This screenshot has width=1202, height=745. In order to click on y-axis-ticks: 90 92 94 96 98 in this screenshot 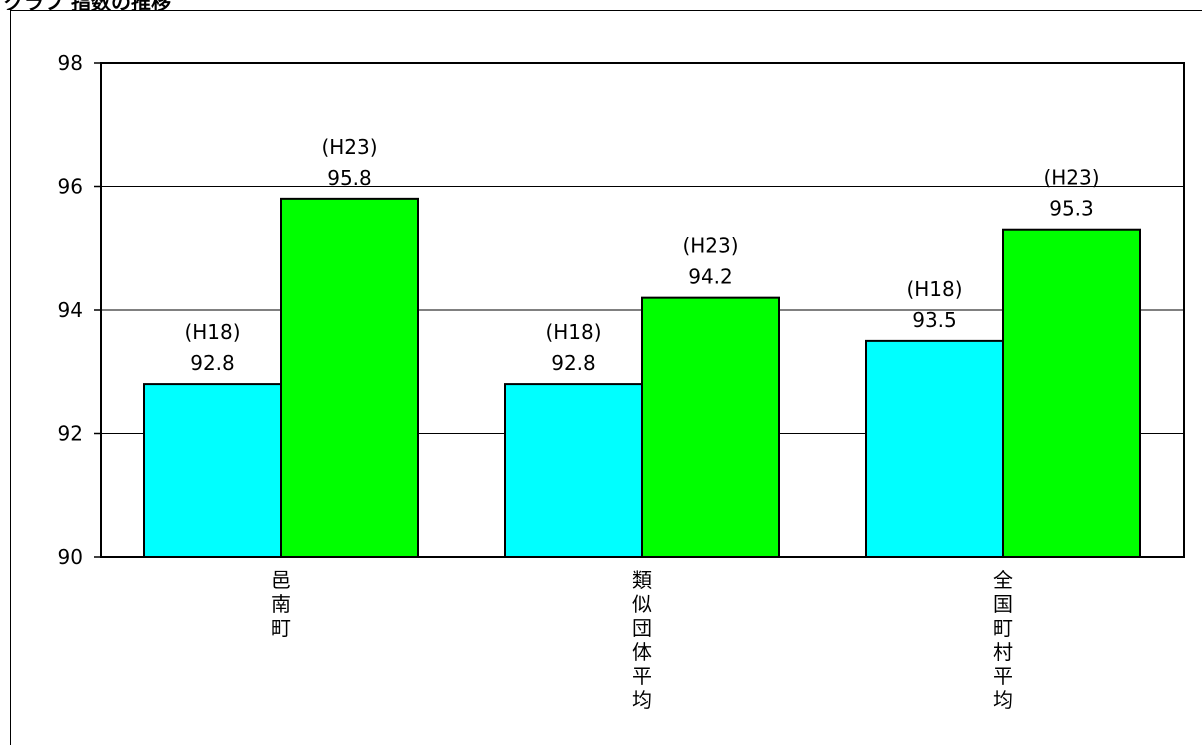, I will do `click(79, 310)`.